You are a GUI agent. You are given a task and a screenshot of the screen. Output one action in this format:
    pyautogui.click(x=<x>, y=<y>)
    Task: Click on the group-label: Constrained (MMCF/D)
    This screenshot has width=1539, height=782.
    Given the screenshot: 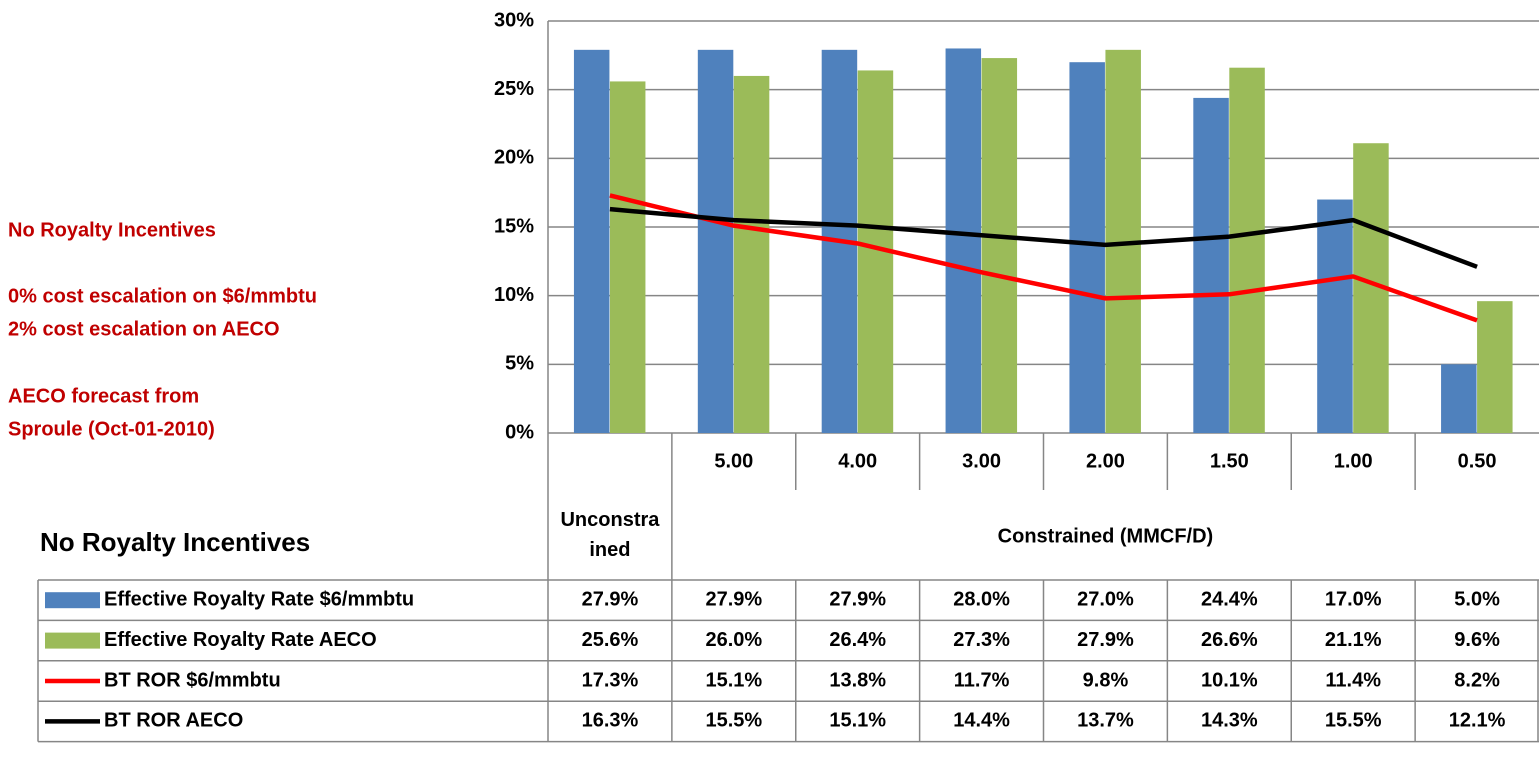 What is the action you would take?
    pyautogui.click(x=1106, y=536)
    